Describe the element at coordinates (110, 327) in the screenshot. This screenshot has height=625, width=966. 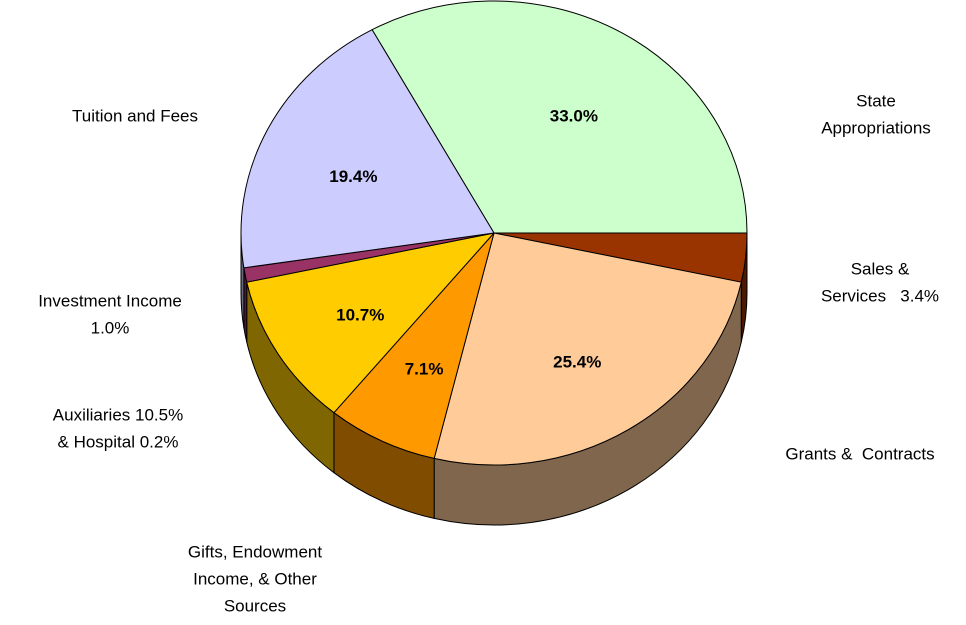
I see `category-label: 1.0%` at that location.